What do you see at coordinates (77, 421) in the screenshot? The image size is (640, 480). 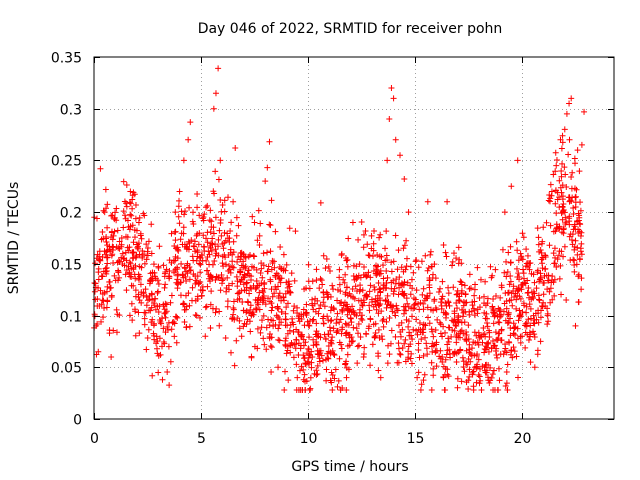 I see `y-tick-label: 0` at bounding box center [77, 421].